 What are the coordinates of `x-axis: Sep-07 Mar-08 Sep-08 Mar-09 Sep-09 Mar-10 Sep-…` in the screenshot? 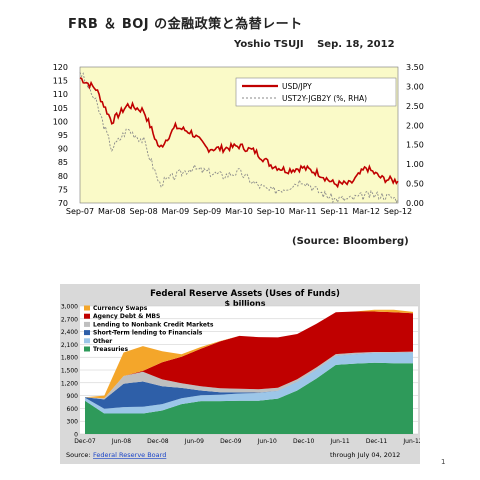 It's located at (239, 211).